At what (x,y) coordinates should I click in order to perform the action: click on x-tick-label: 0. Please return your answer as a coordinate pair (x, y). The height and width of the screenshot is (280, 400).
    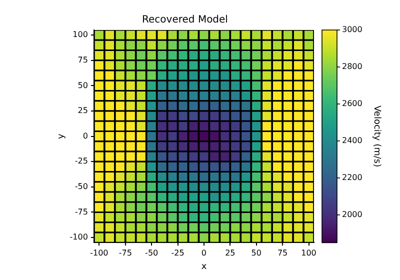
    Looking at the image, I should click on (204, 253).